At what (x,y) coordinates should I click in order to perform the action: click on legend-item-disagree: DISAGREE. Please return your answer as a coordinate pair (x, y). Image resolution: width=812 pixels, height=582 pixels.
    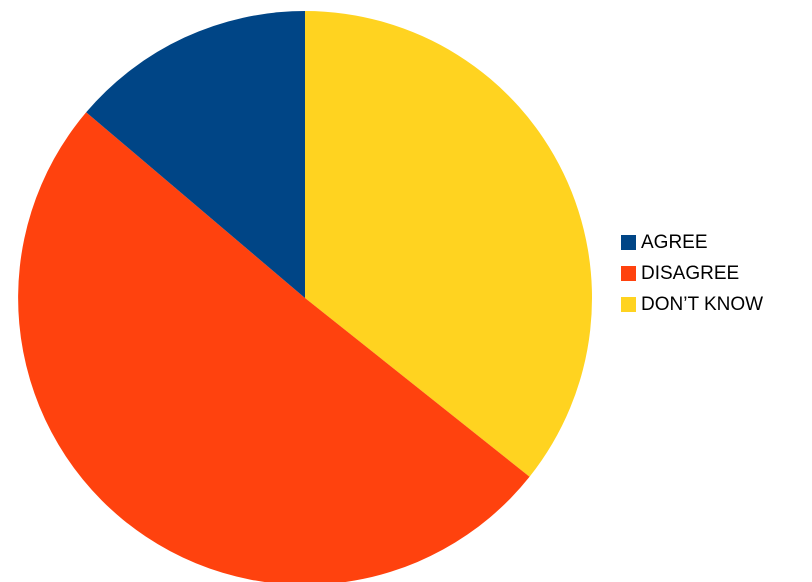
    Looking at the image, I should click on (692, 273).